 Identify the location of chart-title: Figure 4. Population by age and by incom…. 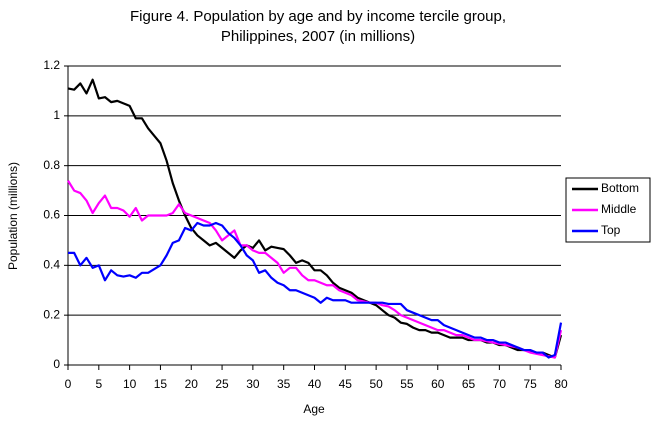
(318, 16).